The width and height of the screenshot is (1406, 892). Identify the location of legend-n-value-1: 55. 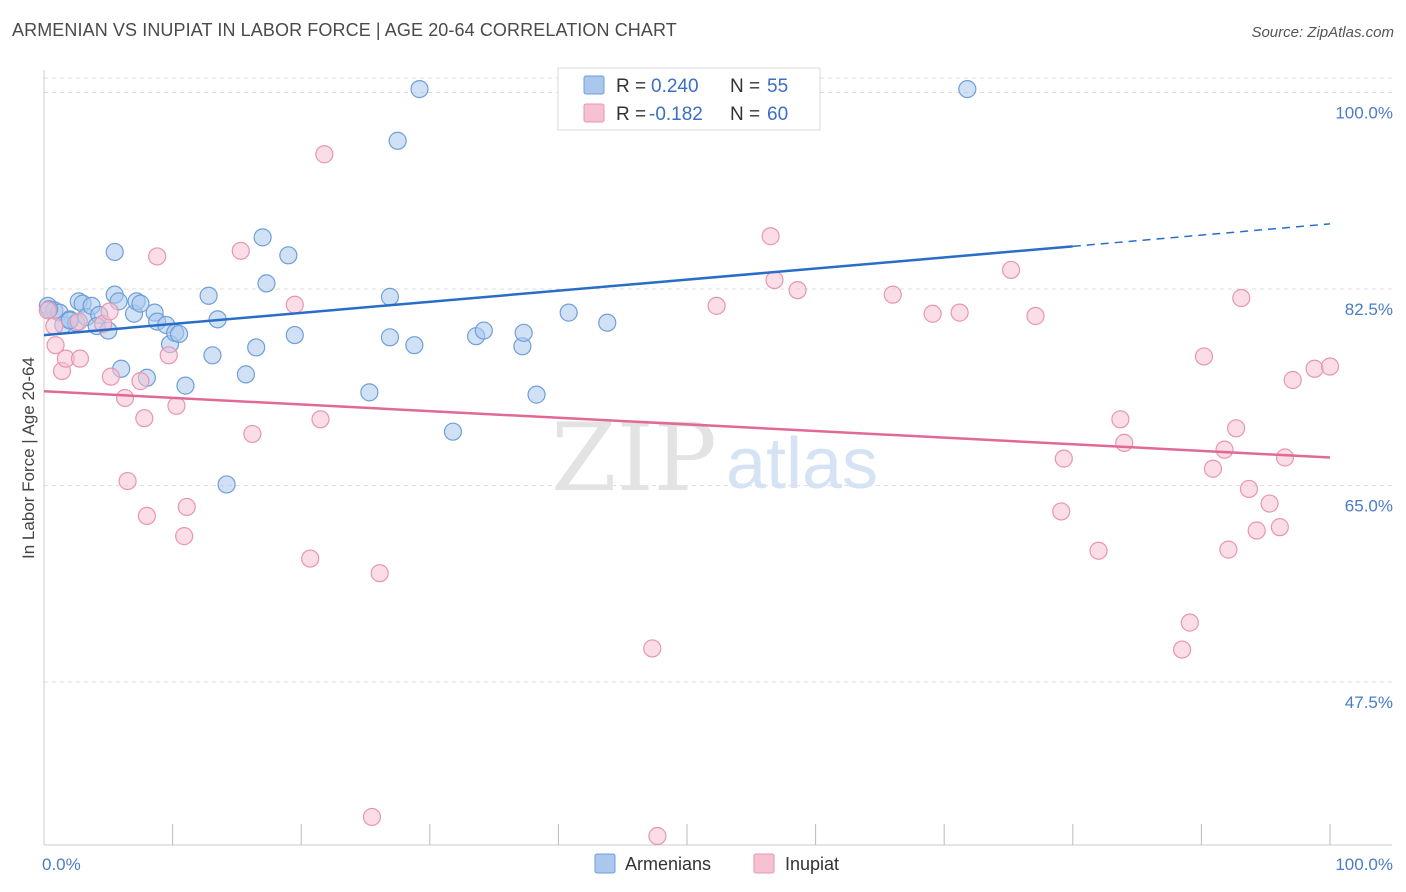
(777, 86).